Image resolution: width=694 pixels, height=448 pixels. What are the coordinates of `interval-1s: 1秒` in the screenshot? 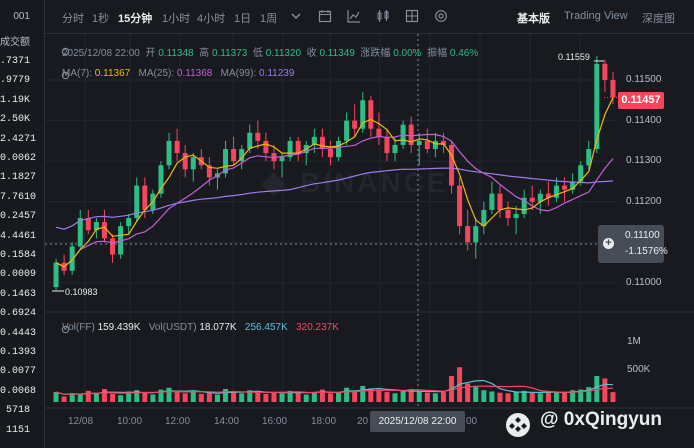 It's located at (101, 19).